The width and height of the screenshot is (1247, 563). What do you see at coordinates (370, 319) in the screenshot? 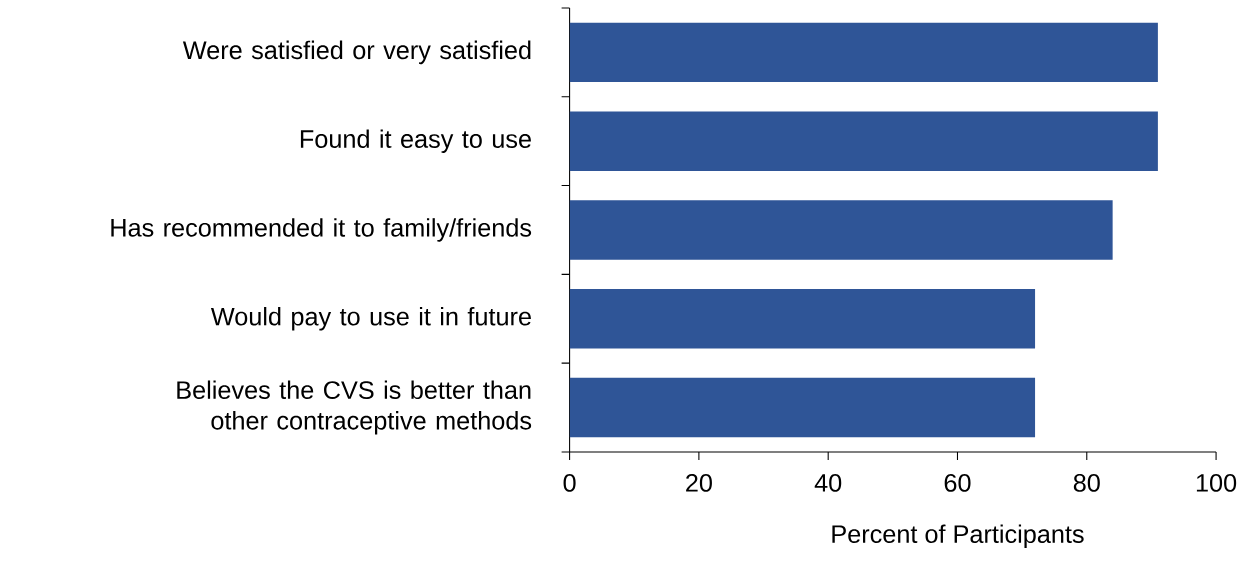
I see `y-tick-label: Would pay to use it in future` at bounding box center [370, 319].